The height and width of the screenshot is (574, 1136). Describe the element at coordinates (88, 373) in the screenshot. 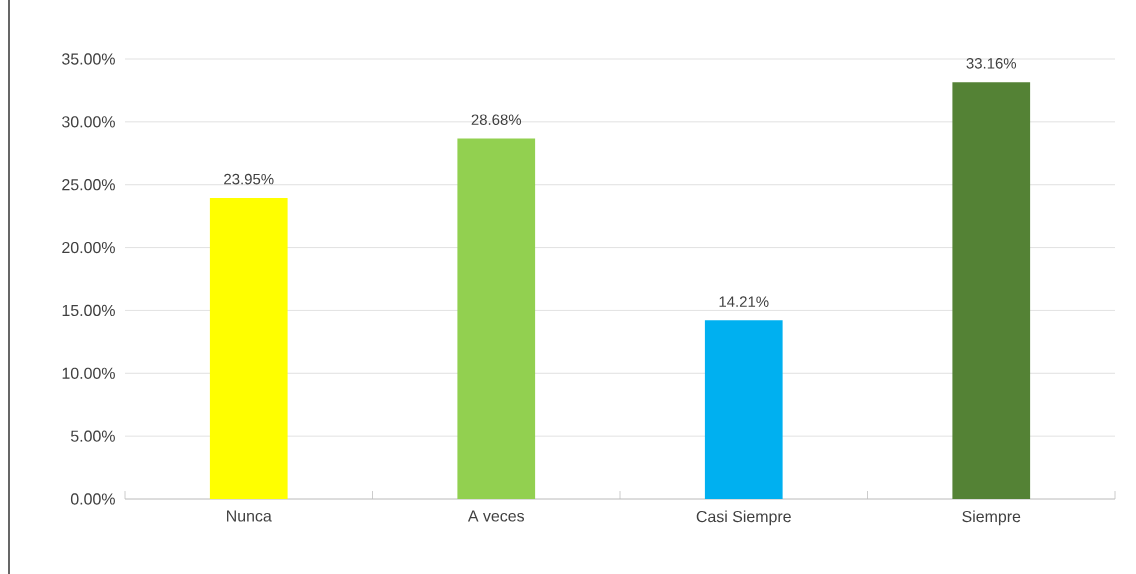

I see `y-tick-label: 10.00%` at that location.